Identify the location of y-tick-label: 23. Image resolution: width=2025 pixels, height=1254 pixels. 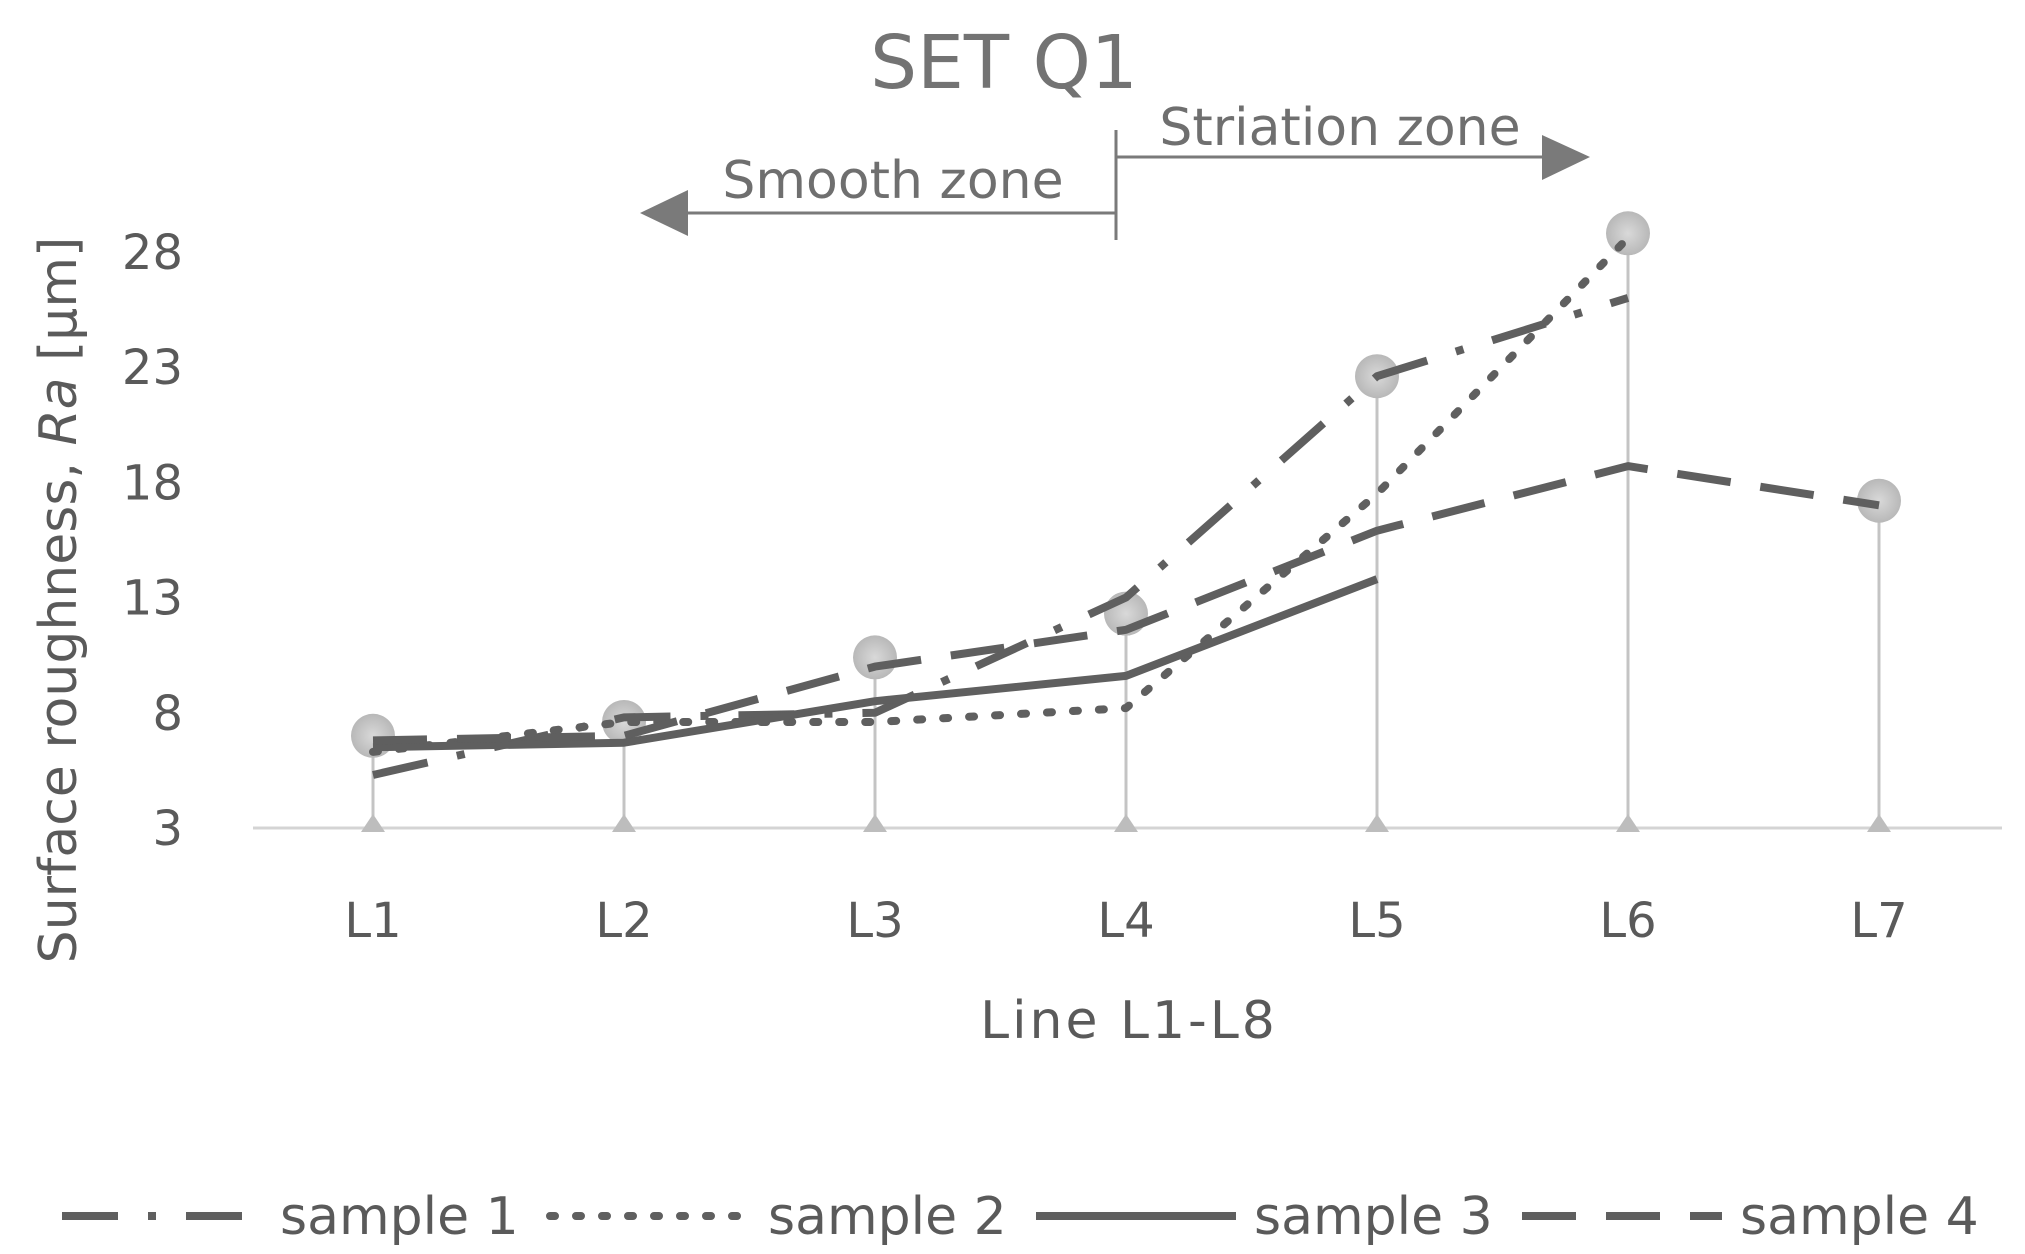
(152, 368).